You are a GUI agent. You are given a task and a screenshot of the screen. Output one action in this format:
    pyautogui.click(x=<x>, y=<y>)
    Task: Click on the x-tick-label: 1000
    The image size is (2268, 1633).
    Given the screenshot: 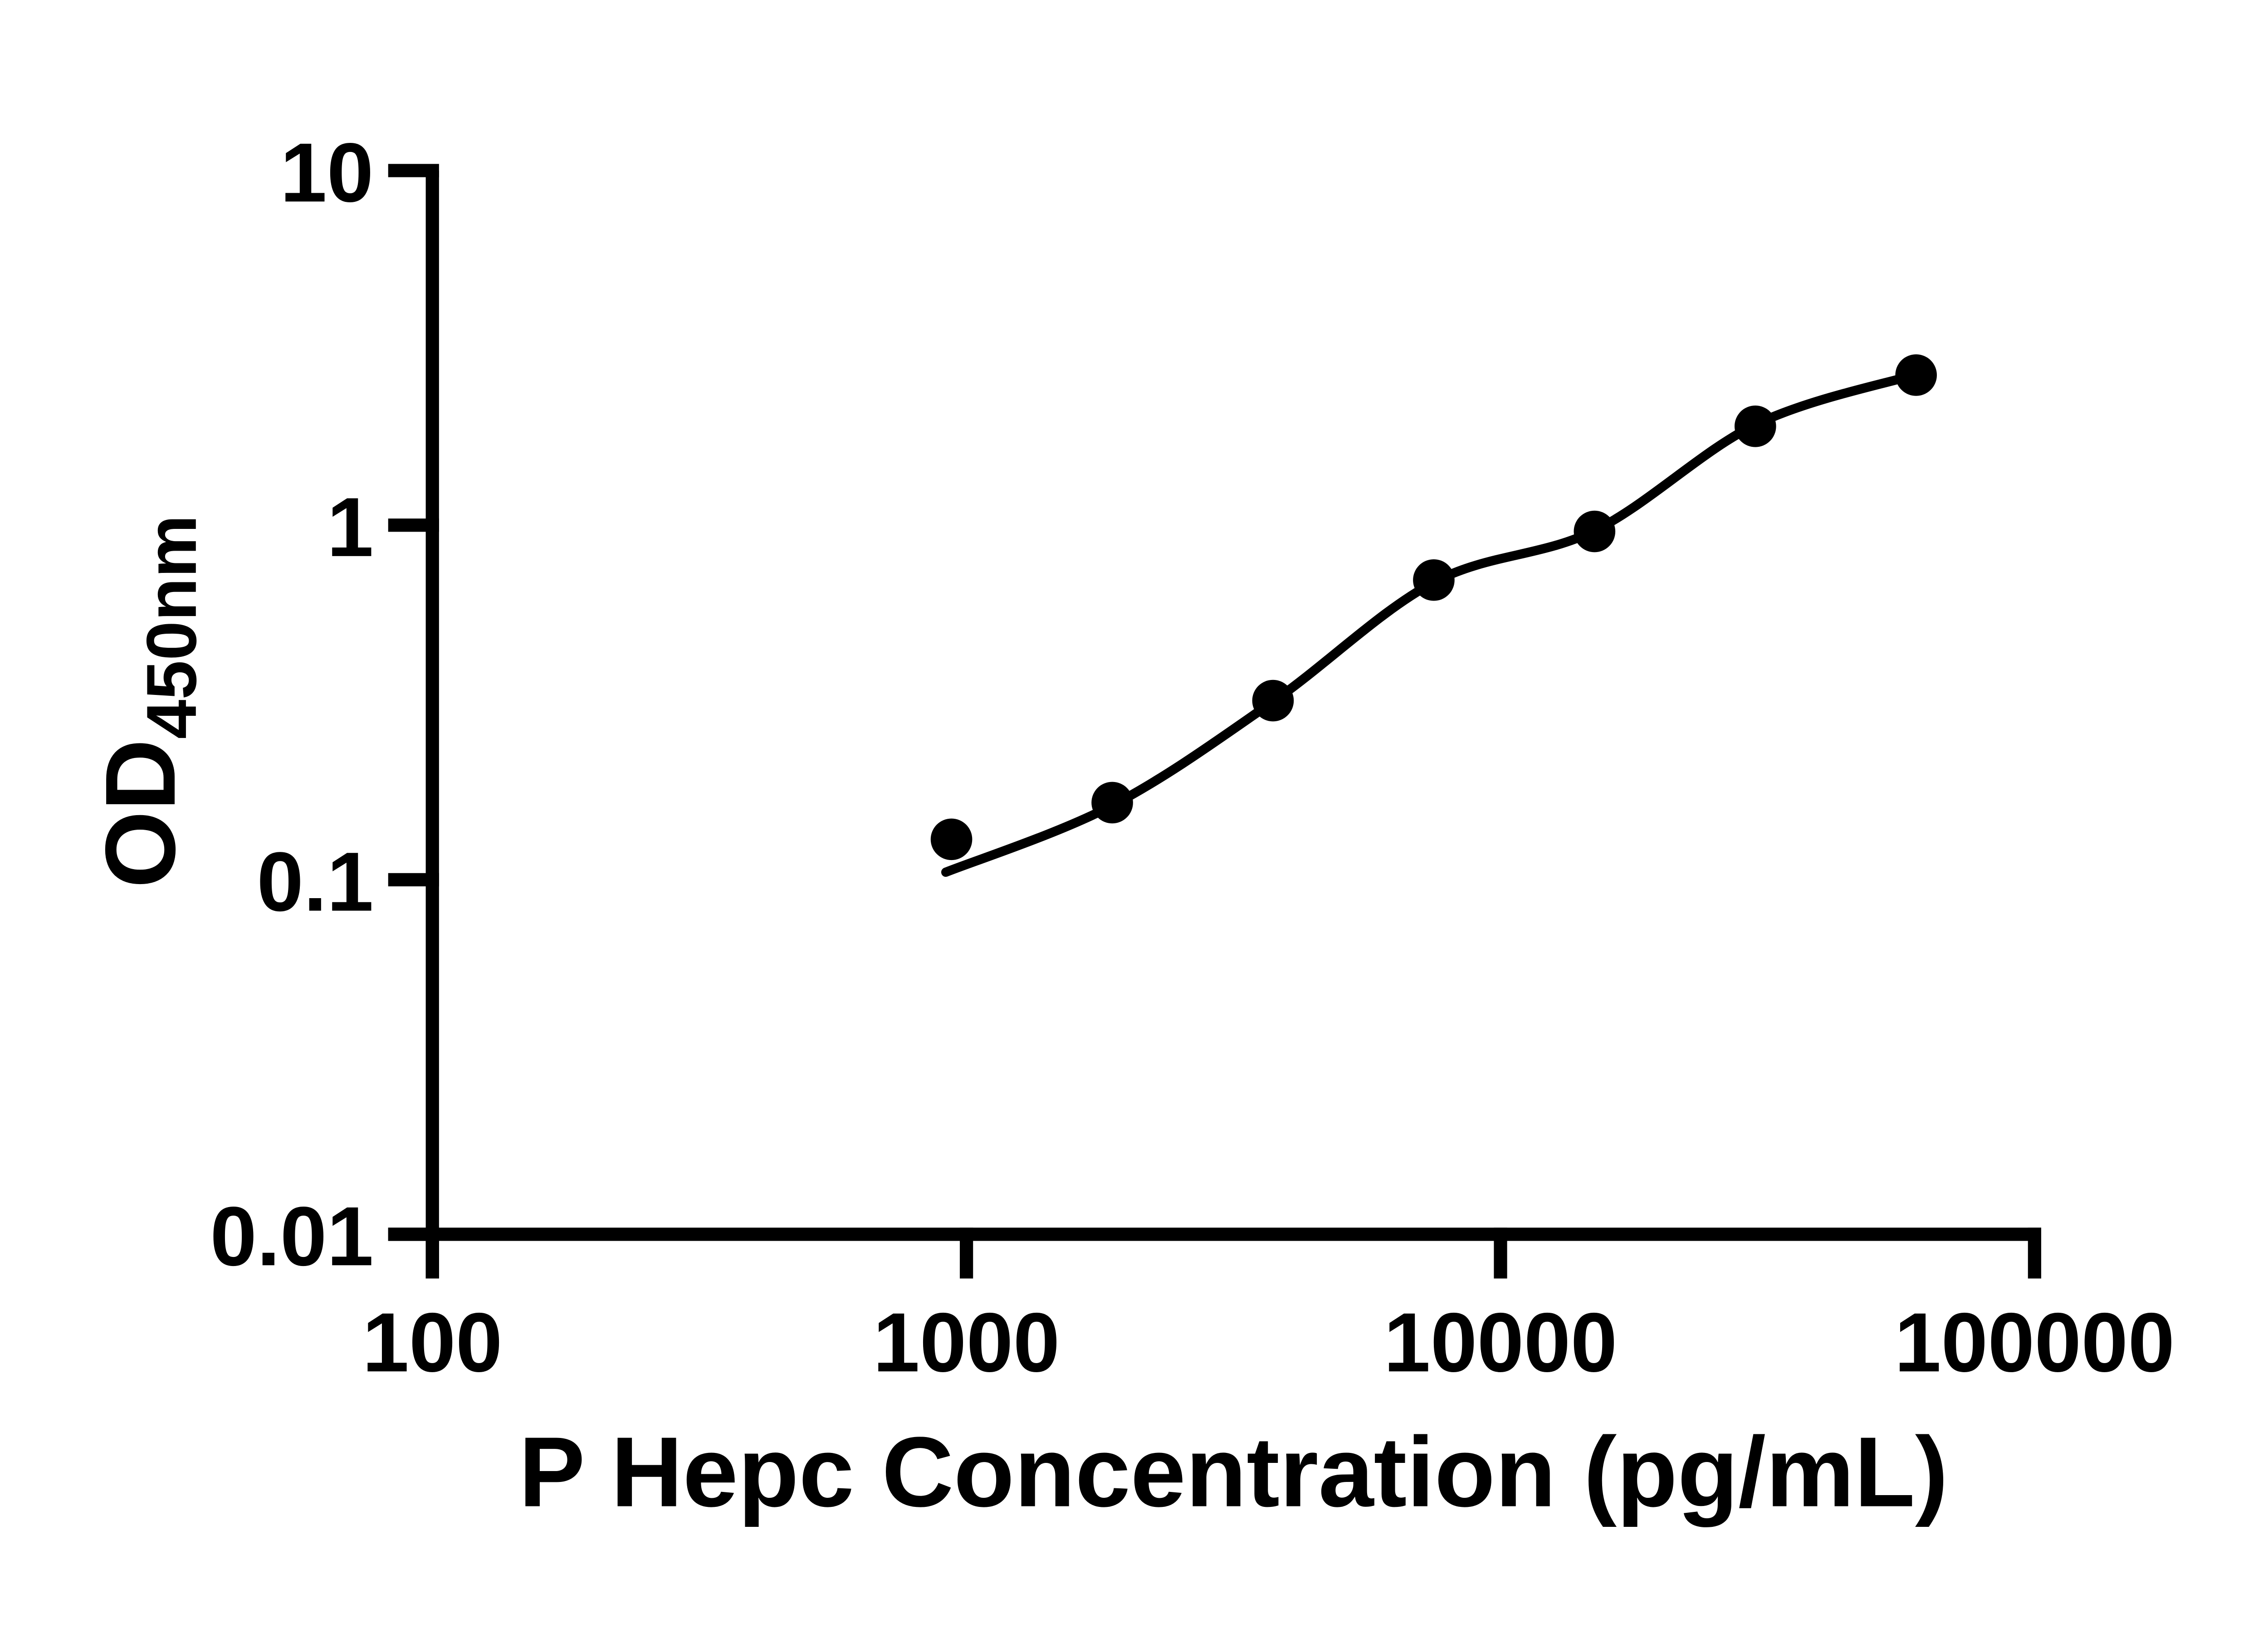 What is the action you would take?
    pyautogui.click(x=967, y=1342)
    